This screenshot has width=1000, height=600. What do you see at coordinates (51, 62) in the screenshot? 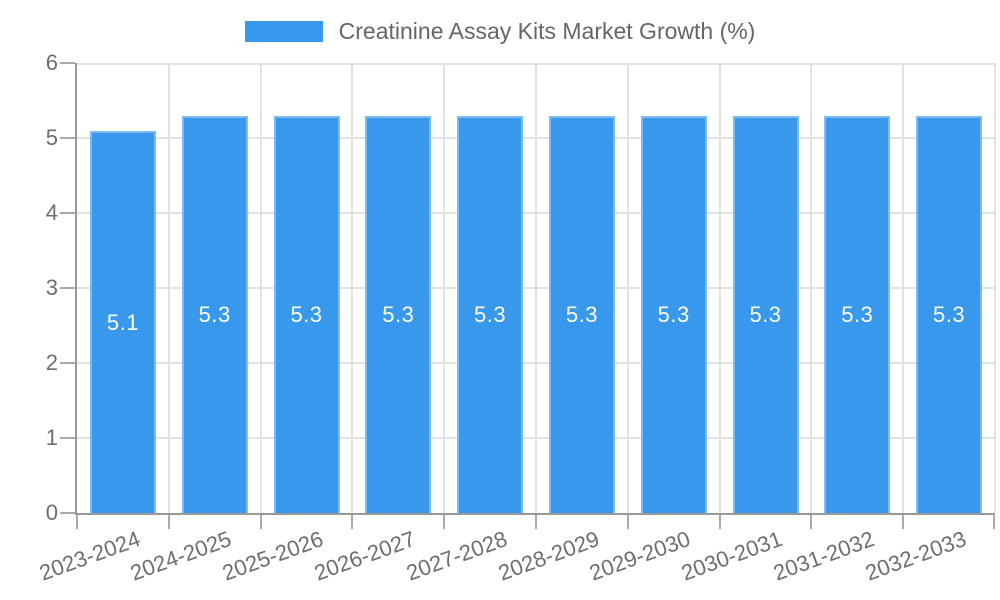
I see `y-axis-tick-label: 6` at bounding box center [51, 62].